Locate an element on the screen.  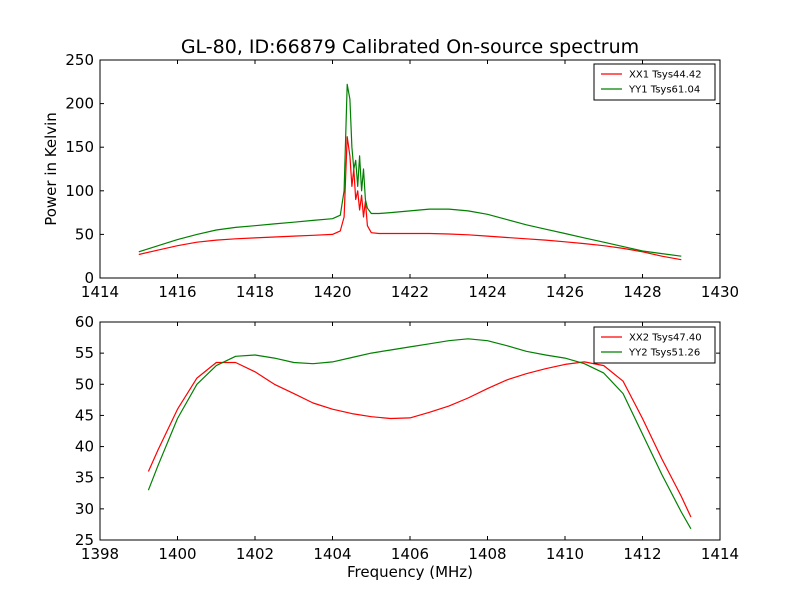
bottom-x-tick-label: 1406 is located at coordinates (410, 554).